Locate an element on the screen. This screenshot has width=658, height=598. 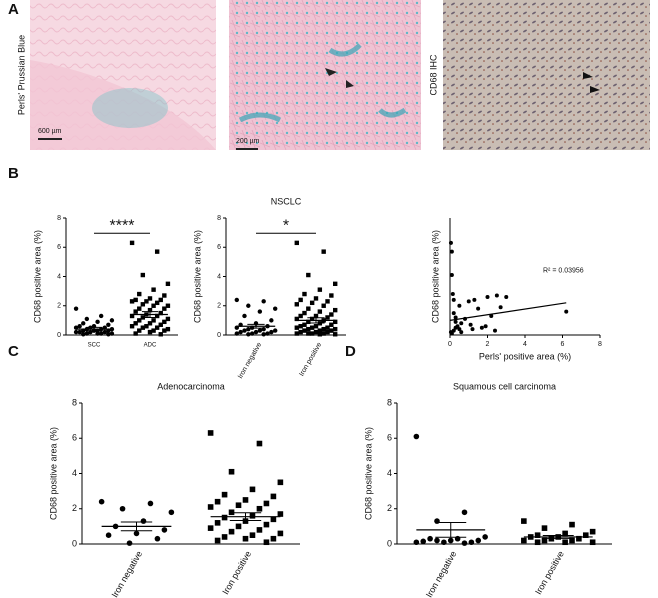
x-tick-label: SCC is located at coordinates (94, 346).